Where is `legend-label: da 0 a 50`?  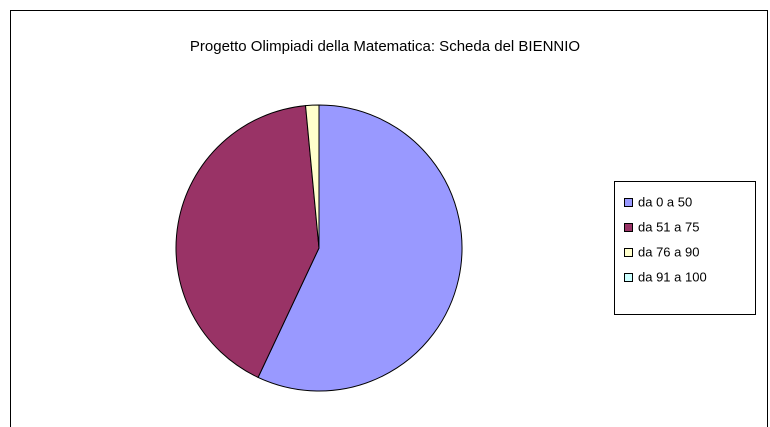
legend-label: da 0 a 50 is located at coordinates (665, 201).